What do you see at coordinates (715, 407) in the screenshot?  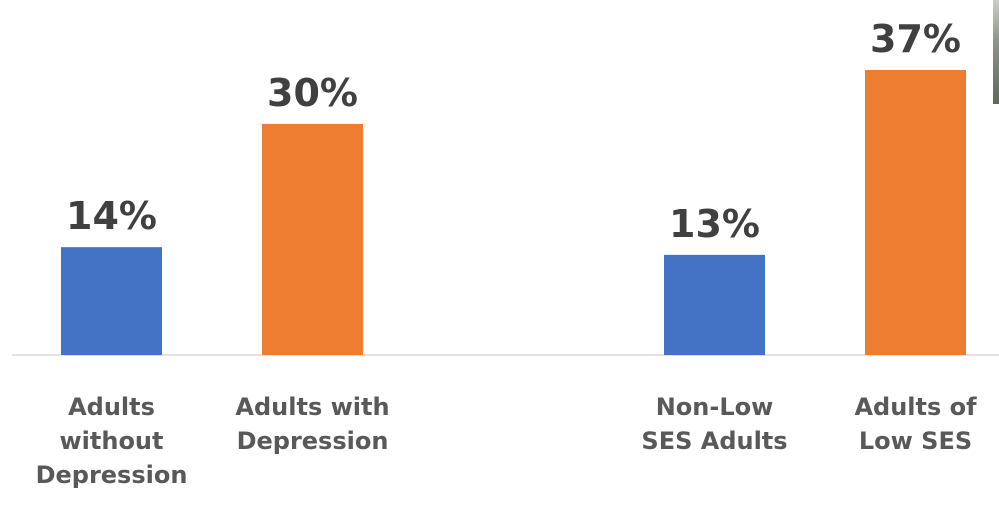 I see `category-label-line: Non-Low` at bounding box center [715, 407].